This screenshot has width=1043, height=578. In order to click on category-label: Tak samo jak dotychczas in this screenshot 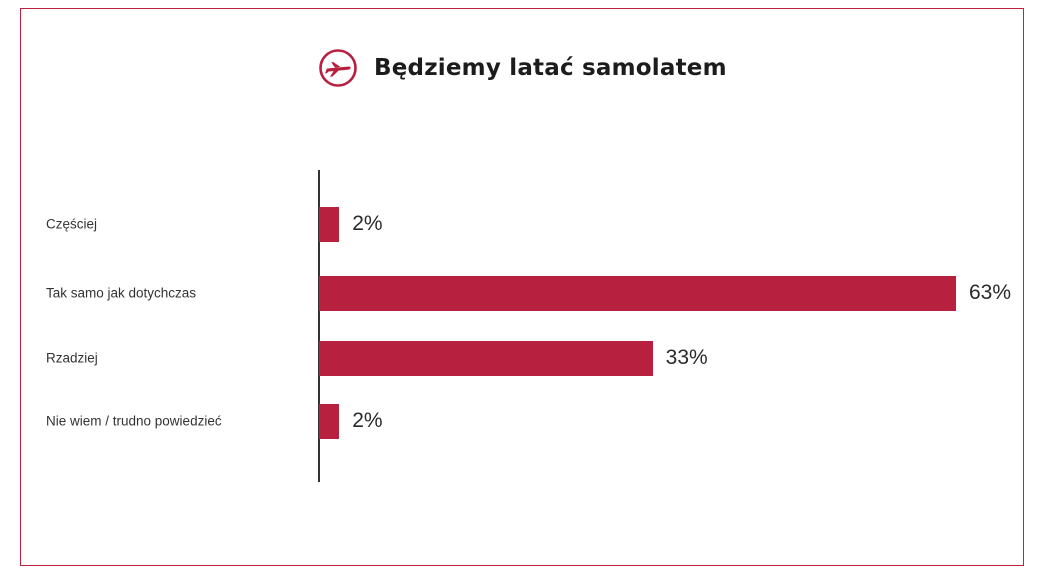, I will do `click(121, 293)`.